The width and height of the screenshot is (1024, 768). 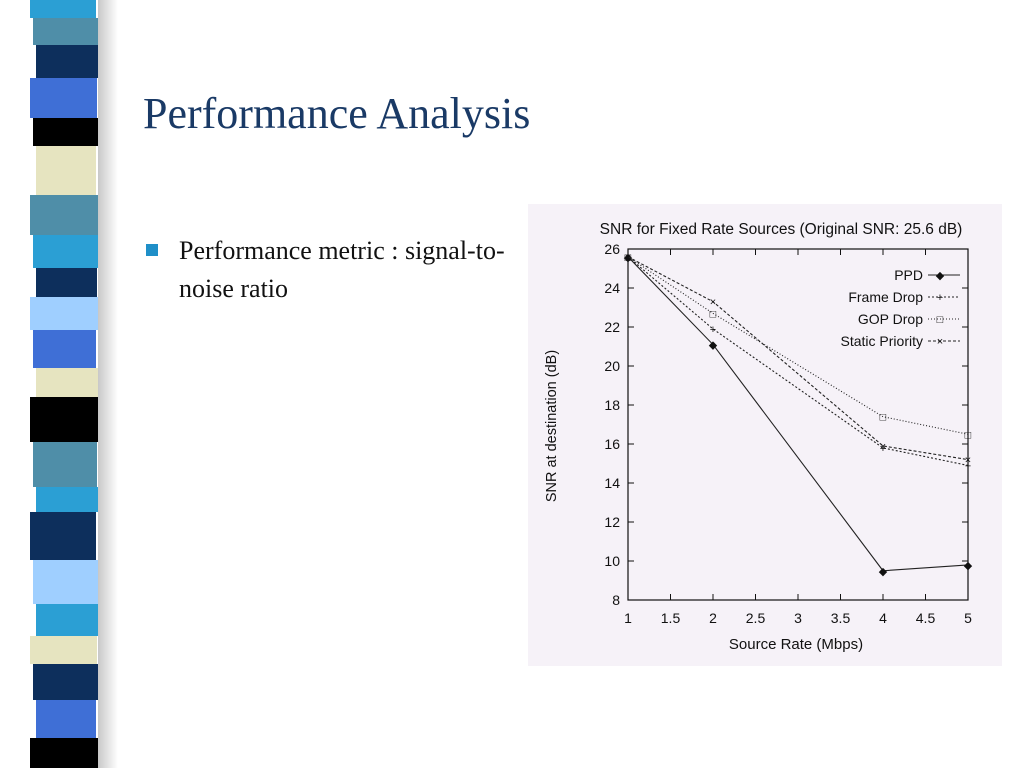 What do you see at coordinates (940, 342) in the screenshot?
I see `legend-marker: ×` at bounding box center [940, 342].